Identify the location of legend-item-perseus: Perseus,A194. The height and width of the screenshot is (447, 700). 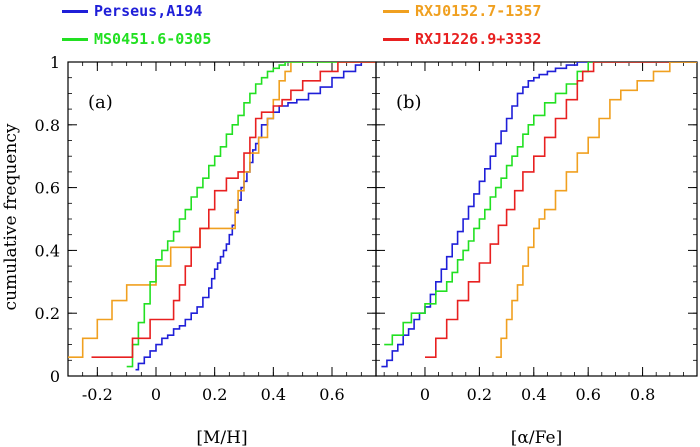
(132, 11).